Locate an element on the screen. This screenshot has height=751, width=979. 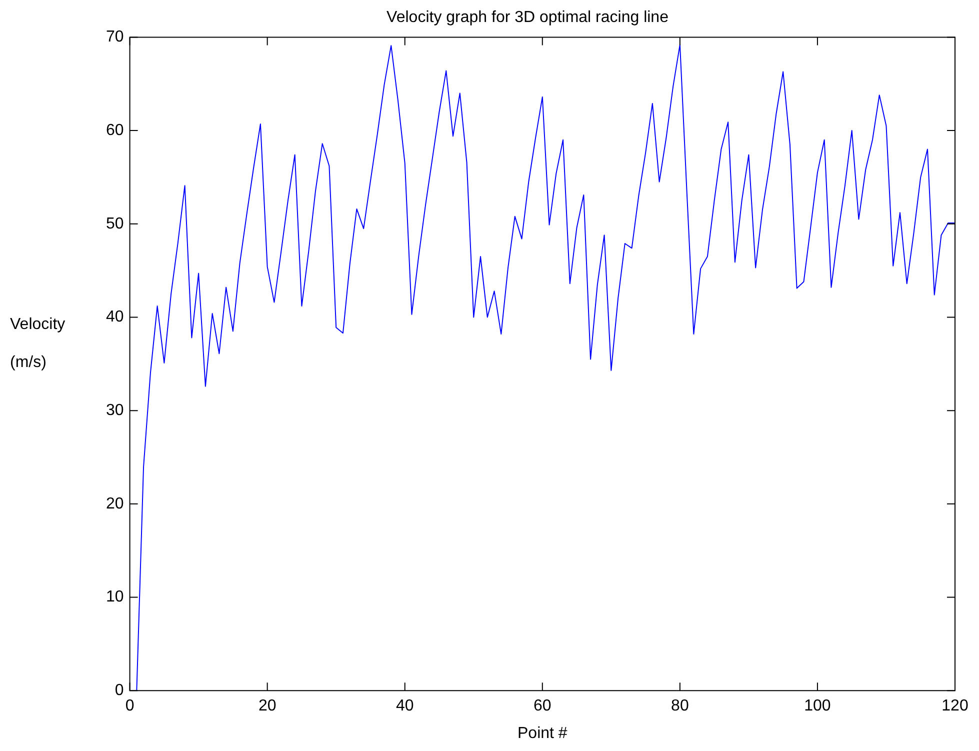
x-tick-label: 120 is located at coordinates (955, 706).